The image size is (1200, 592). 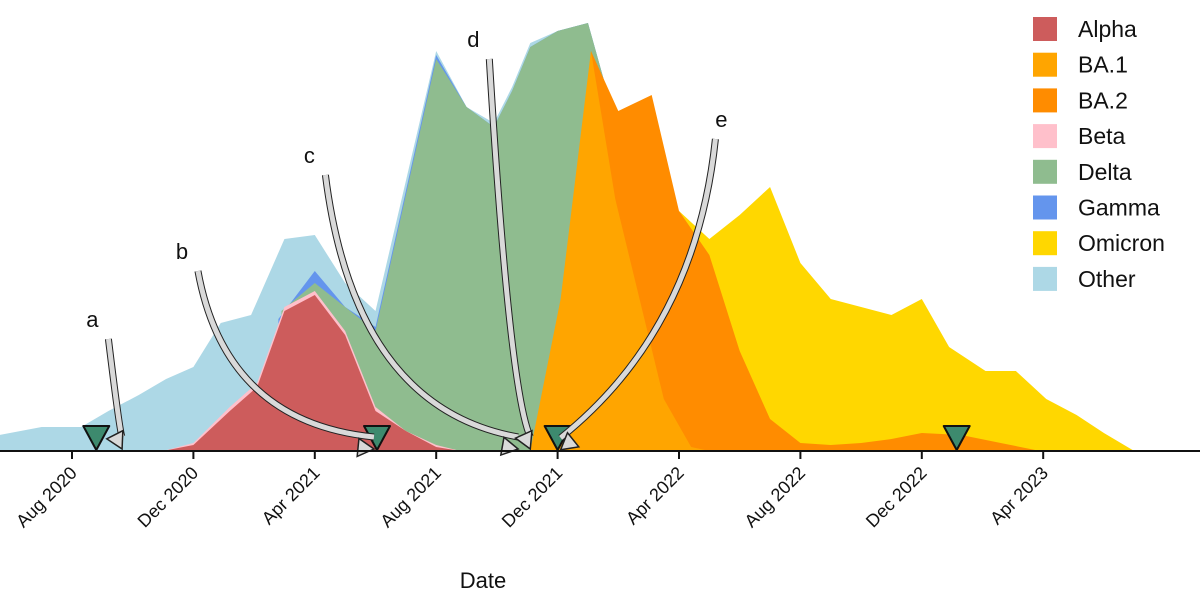 I want to click on x-tick-label: Apr 2021, so click(x=291, y=496).